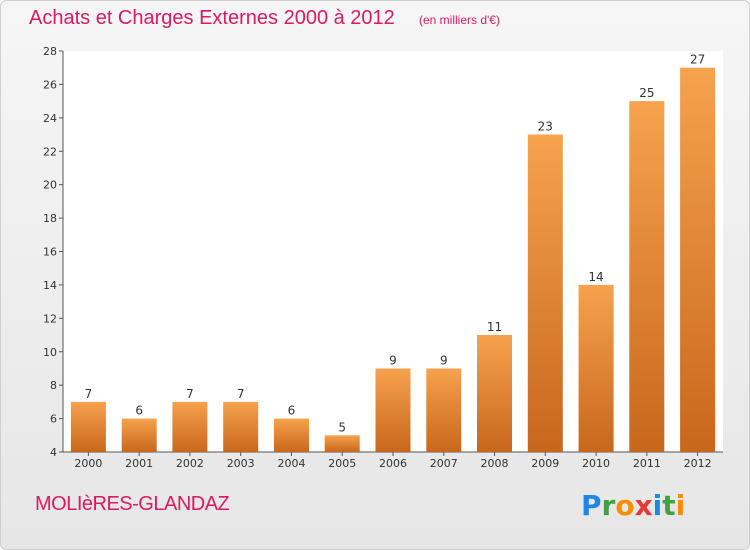 This screenshot has height=550, width=750. I want to click on y-tick-label: 4, so click(53, 452).